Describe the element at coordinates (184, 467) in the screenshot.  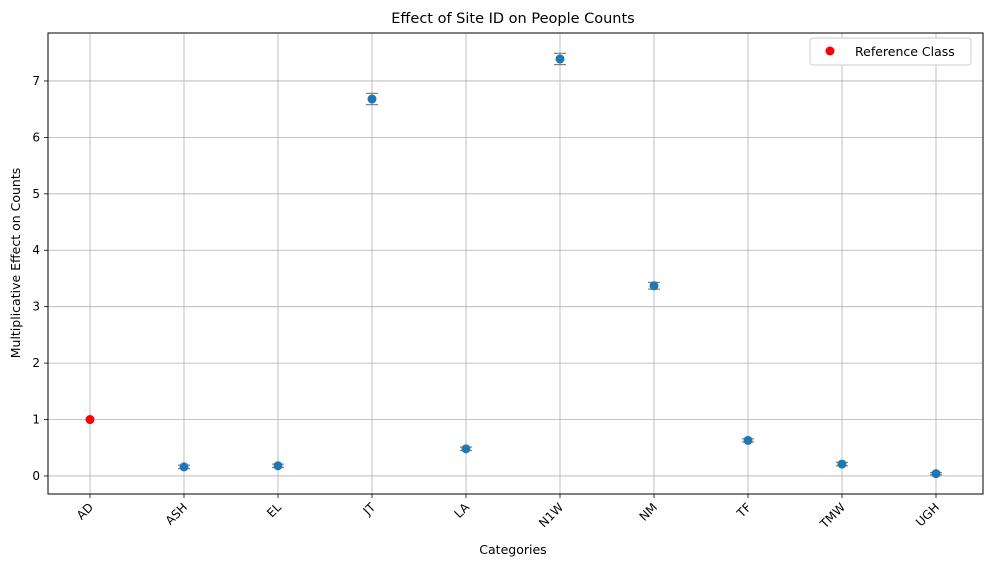
I see `data-point-ash` at that location.